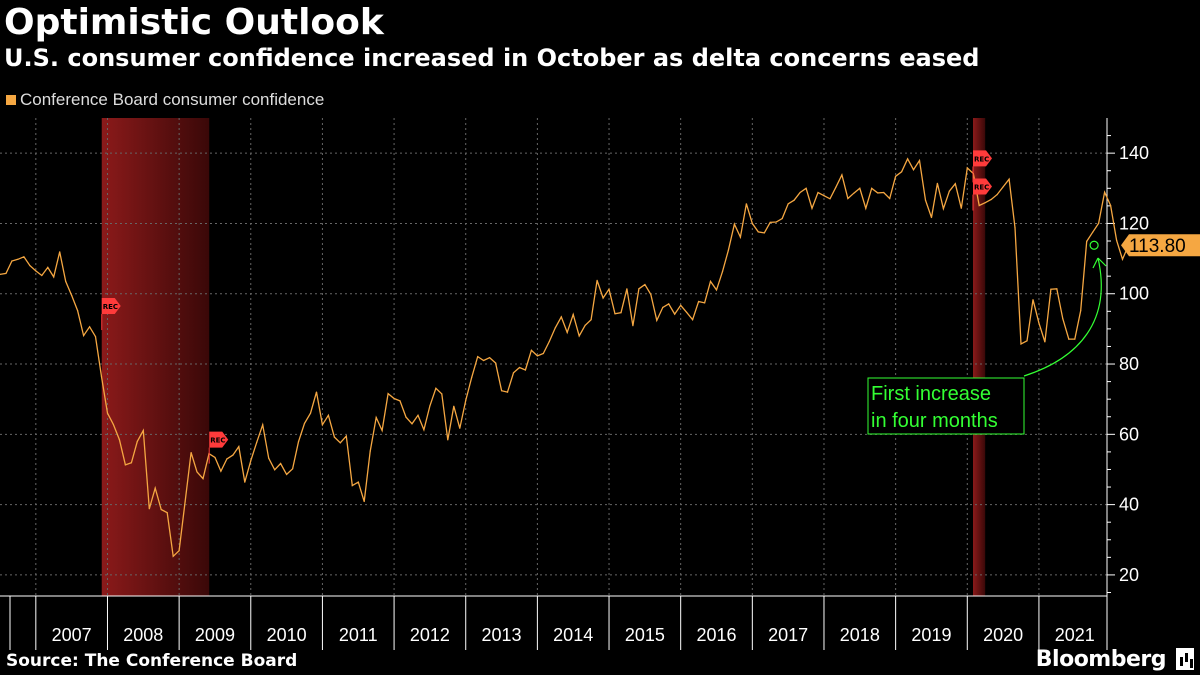  I want to click on chart-title: Optimistic Outlook, so click(194, 22).